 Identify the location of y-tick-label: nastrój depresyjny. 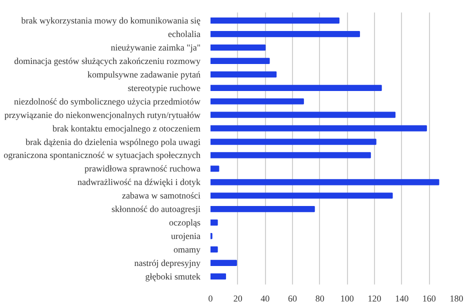
(167, 263).